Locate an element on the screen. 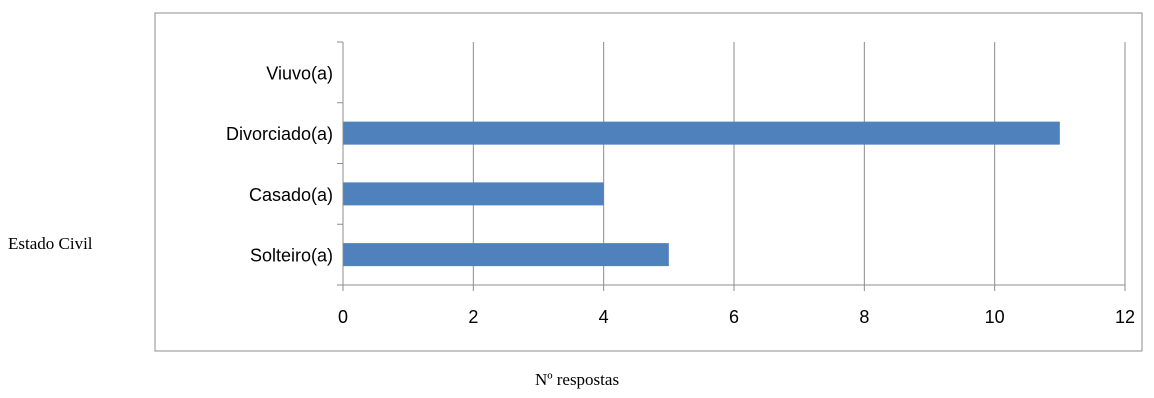  x-tick-label-5: 10 is located at coordinates (995, 317).